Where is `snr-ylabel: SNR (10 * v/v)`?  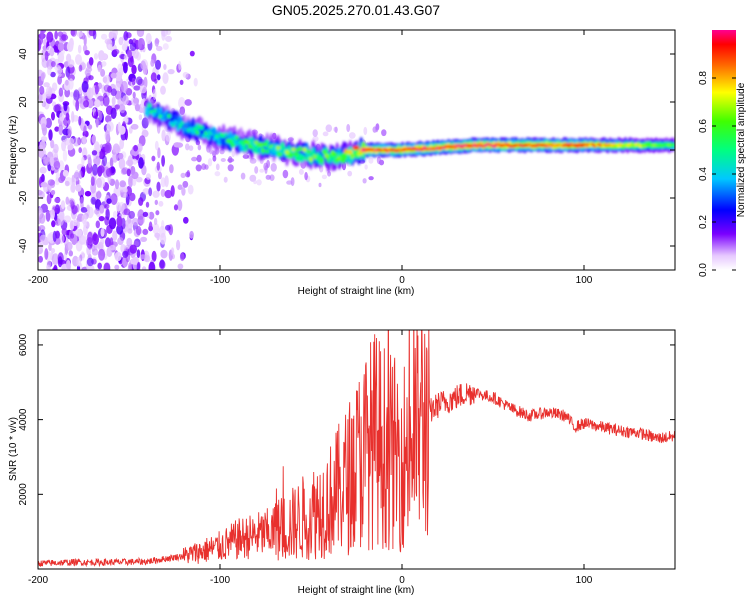
snr-ylabel: SNR (10 * v/v) is located at coordinates (13, 449).